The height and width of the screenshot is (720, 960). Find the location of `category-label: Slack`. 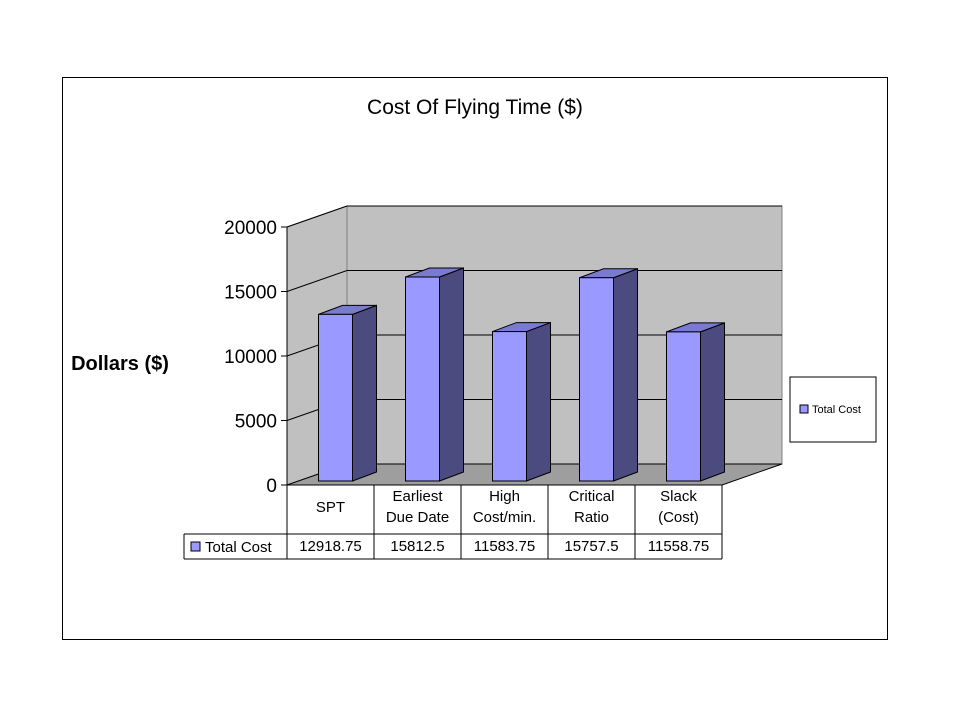

category-label: Slack is located at coordinates (678, 496).